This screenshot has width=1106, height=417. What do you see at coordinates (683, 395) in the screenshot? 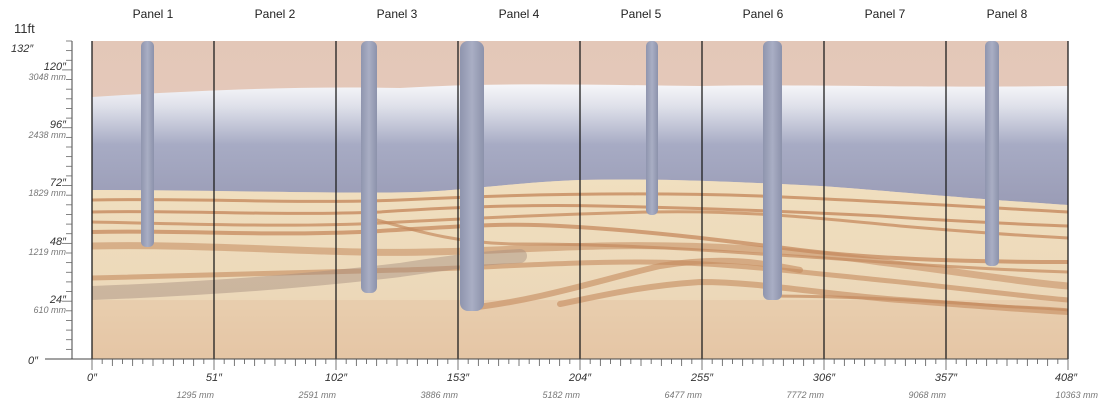
I see `x-tick-mm: 6477 mm` at bounding box center [683, 395].